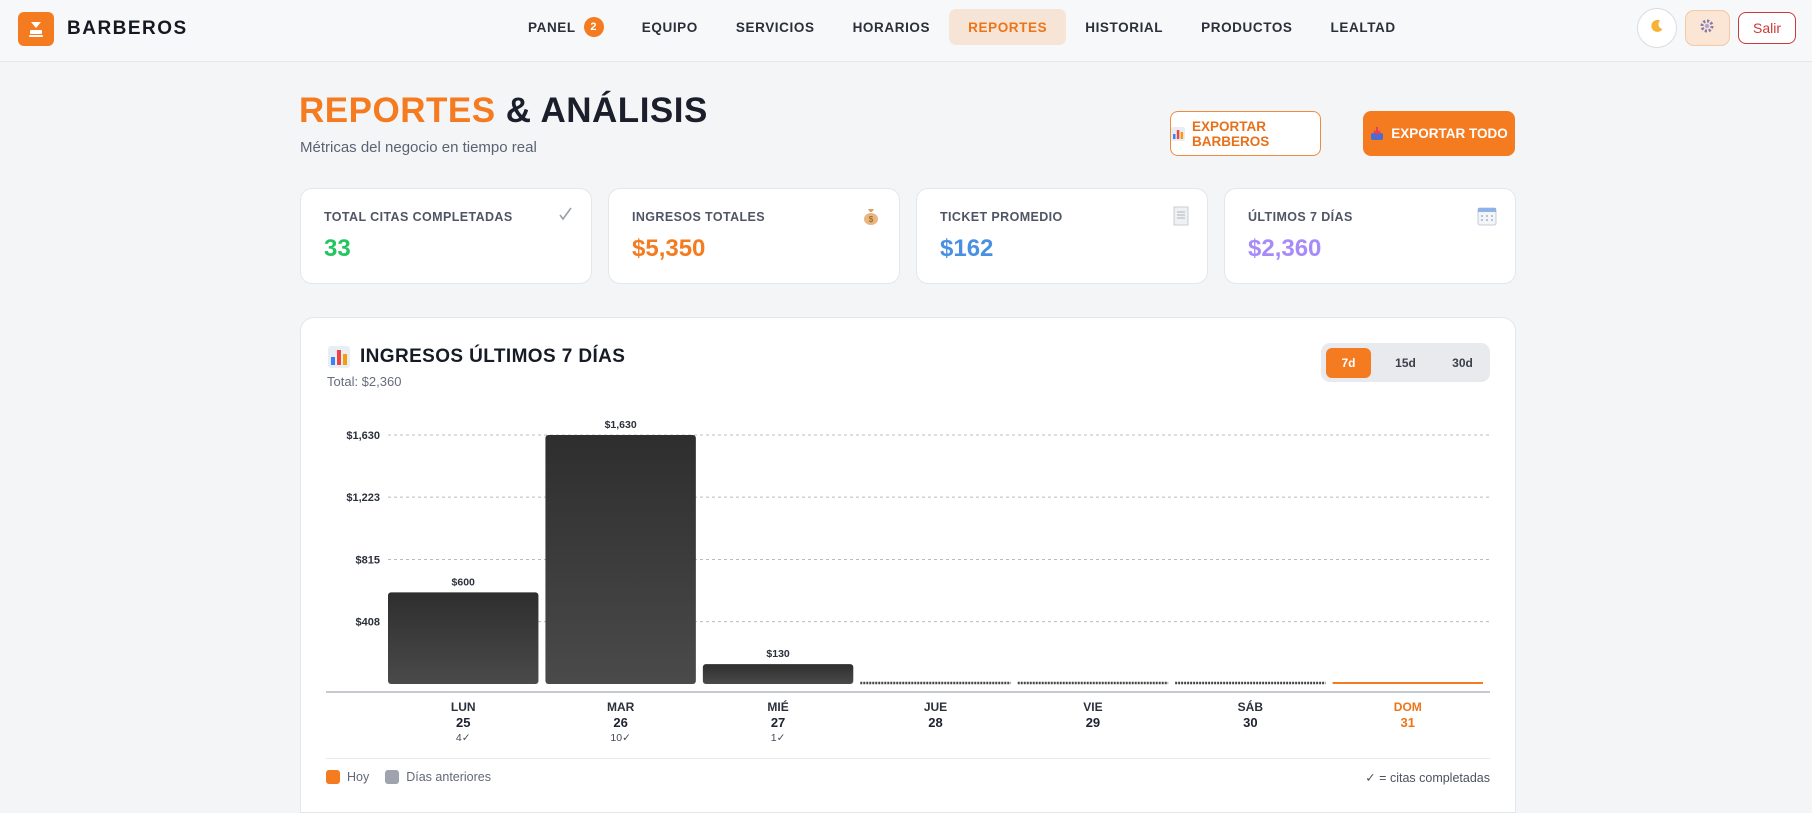 The height and width of the screenshot is (813, 1812). I want to click on range-selector: 7d 15d 30d, so click(1405, 362).